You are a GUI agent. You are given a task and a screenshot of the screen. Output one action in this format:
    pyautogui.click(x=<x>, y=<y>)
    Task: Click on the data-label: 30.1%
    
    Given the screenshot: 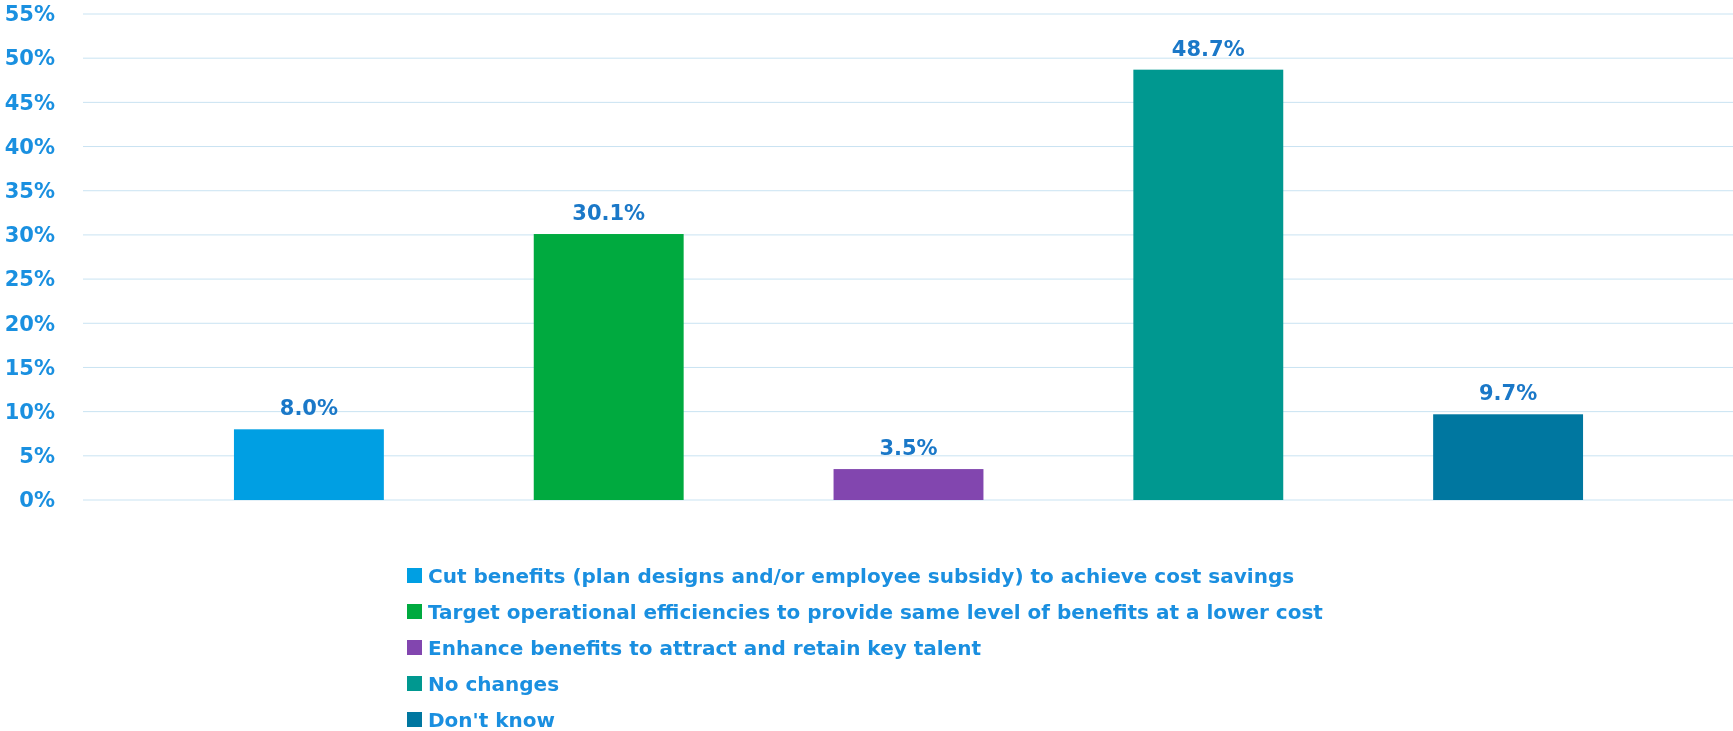 What is the action you would take?
    pyautogui.click(x=609, y=213)
    